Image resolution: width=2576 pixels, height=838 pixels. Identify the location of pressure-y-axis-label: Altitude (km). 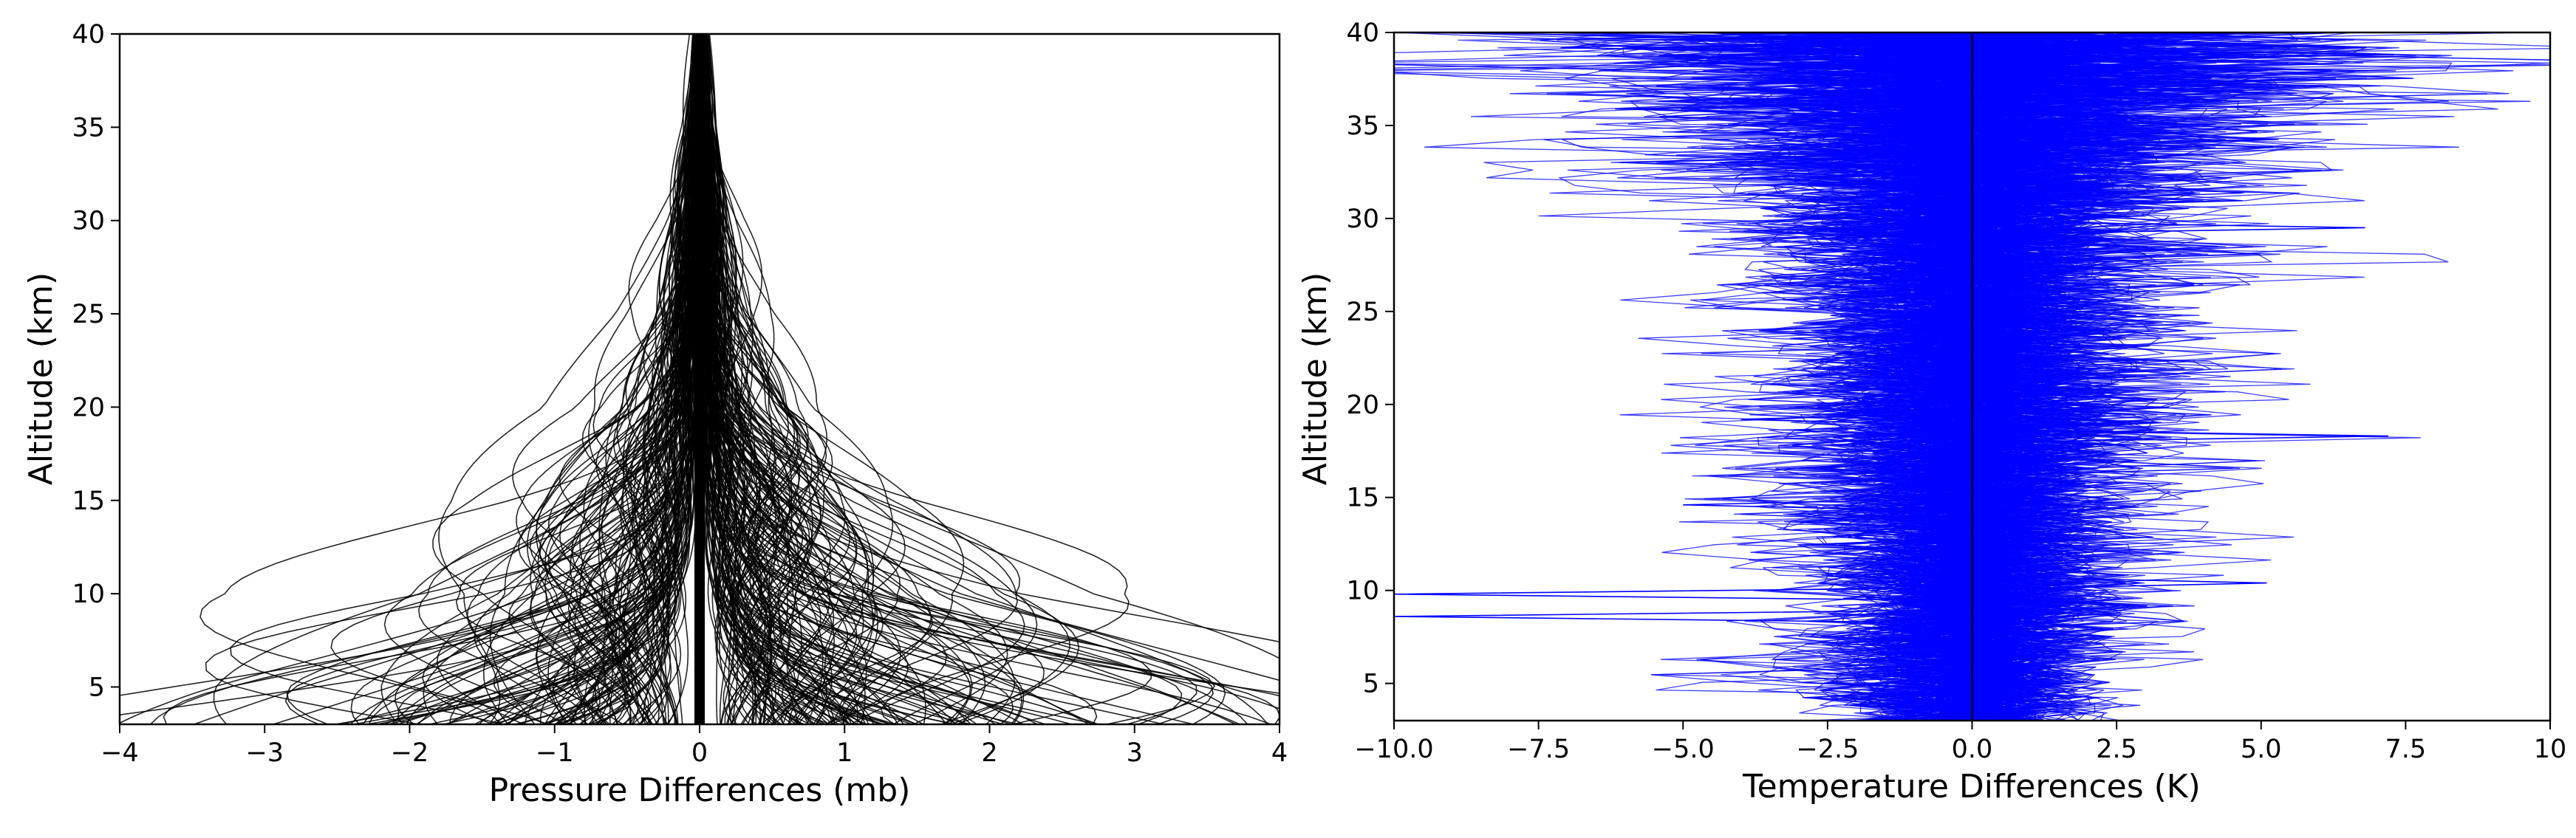
(41, 379).